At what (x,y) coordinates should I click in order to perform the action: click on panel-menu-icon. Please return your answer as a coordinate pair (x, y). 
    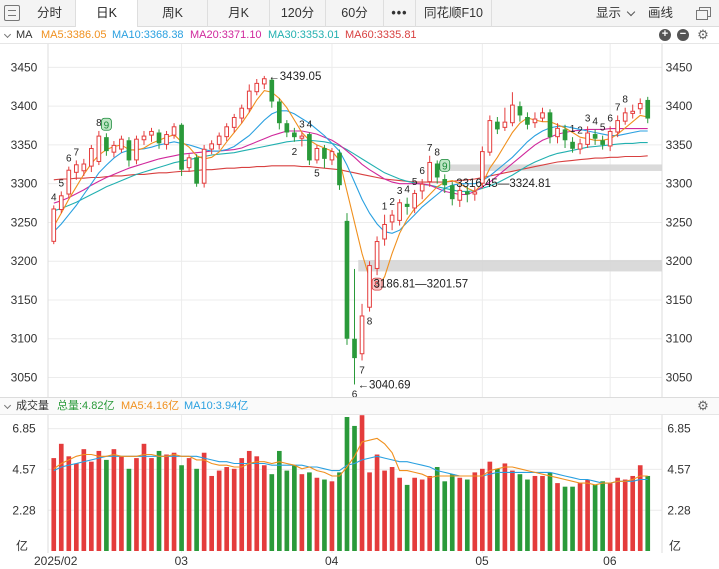
    Looking at the image, I should click on (12, 13).